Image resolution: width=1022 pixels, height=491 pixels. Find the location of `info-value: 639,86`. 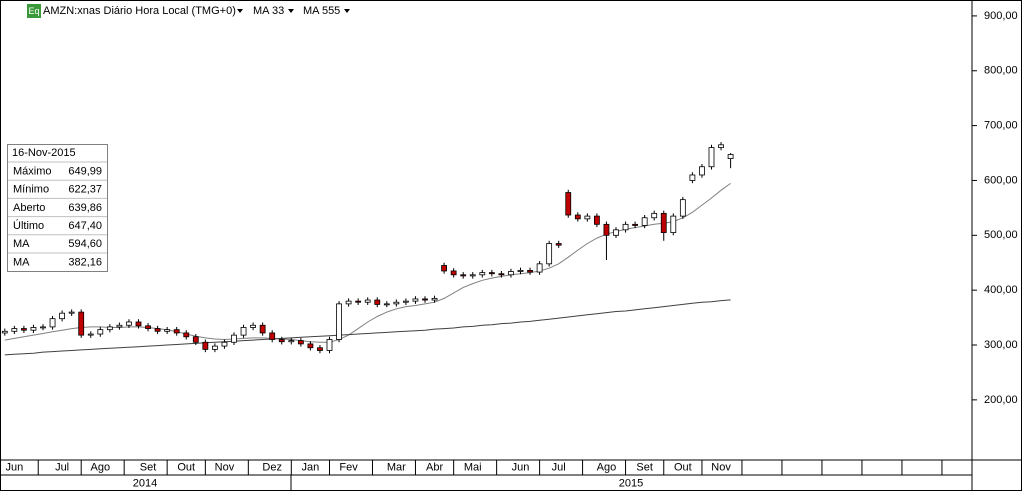

info-value: 639,86 is located at coordinates (85, 208).